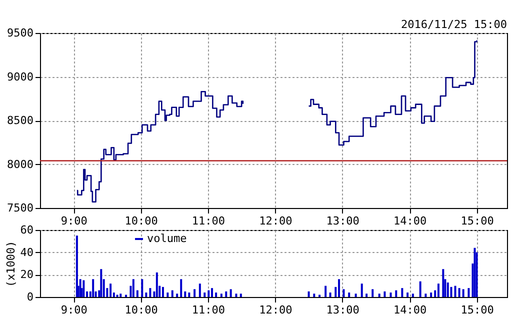 The image size is (521, 321). What do you see at coordinates (454, 24) in the screenshot?
I see `chart-subtitle: 2016/11/25 15:00` at bounding box center [454, 24].